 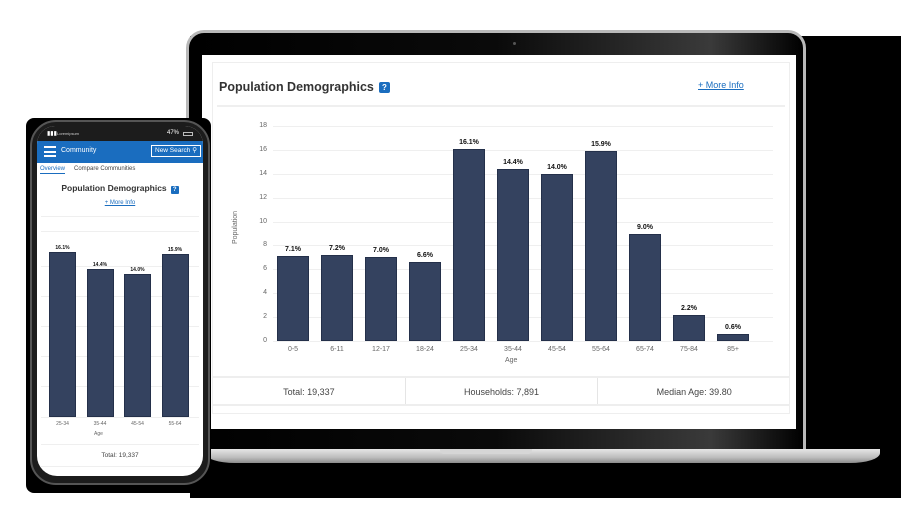 What do you see at coordinates (381, 349) in the screenshot?
I see `x-tick-label: 12-17` at bounding box center [381, 349].